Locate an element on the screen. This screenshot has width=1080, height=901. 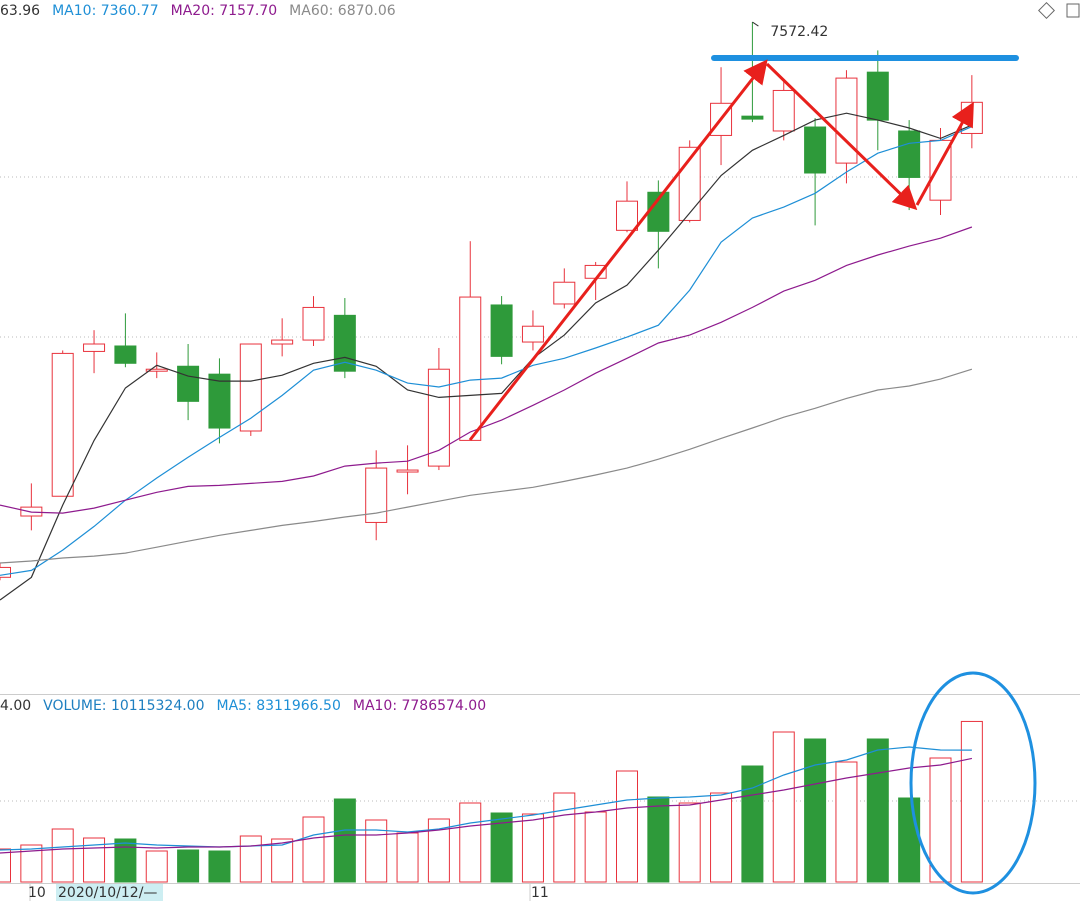
volume-header: 4.00 is located at coordinates (15, 706).